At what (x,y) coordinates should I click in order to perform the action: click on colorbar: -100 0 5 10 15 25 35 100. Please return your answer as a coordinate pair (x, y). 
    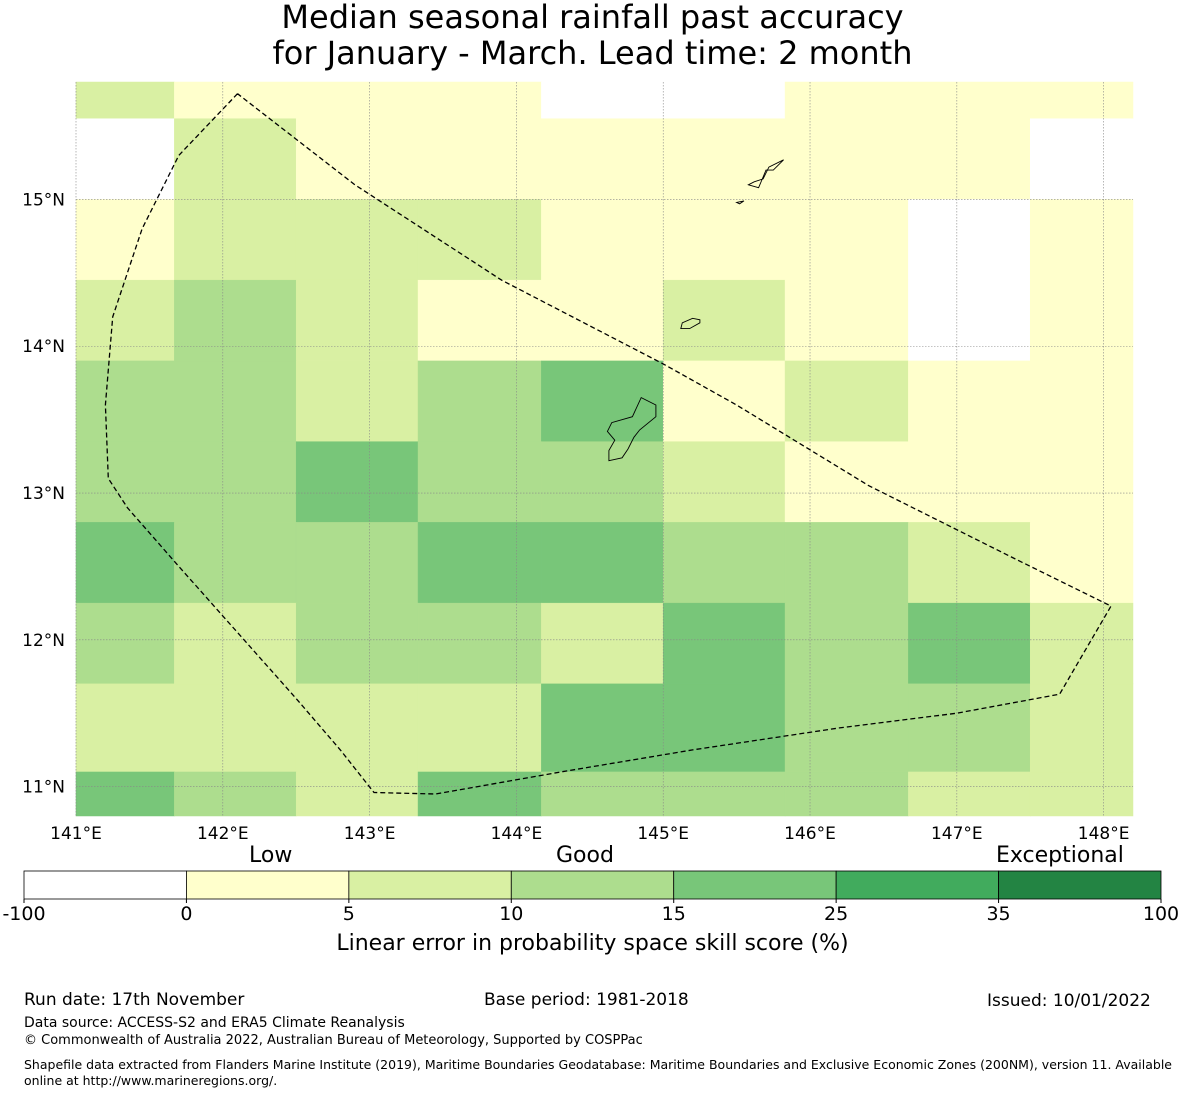
    Looking at the image, I should click on (590, 897).